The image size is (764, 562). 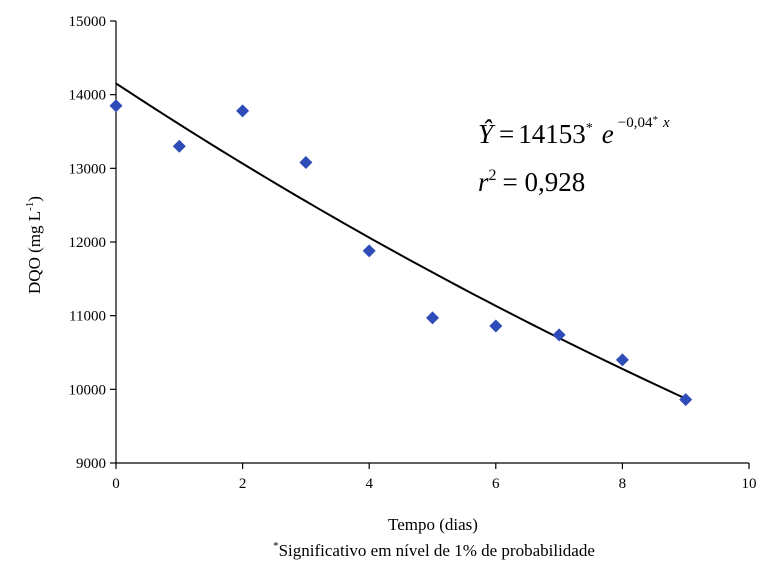 I want to click on regression-equation: Ŷ = 14153* e −0,04* x r2 = 0,928, so click(x=574, y=155).